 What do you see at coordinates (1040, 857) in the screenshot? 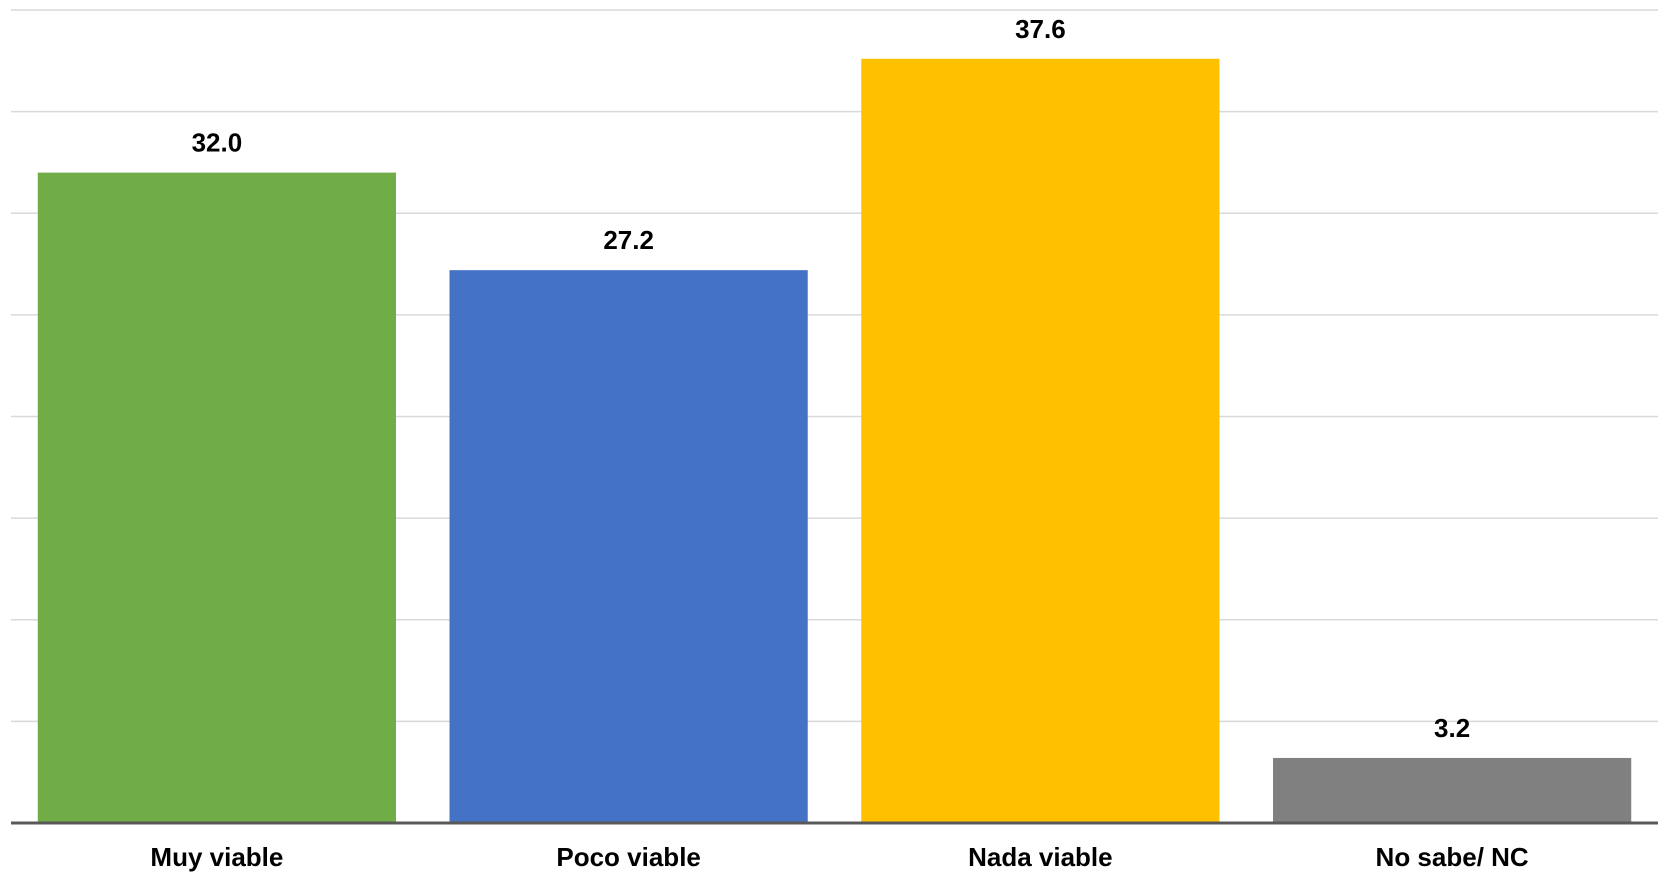
I see `x-tick-label: Nada viable` at bounding box center [1040, 857].